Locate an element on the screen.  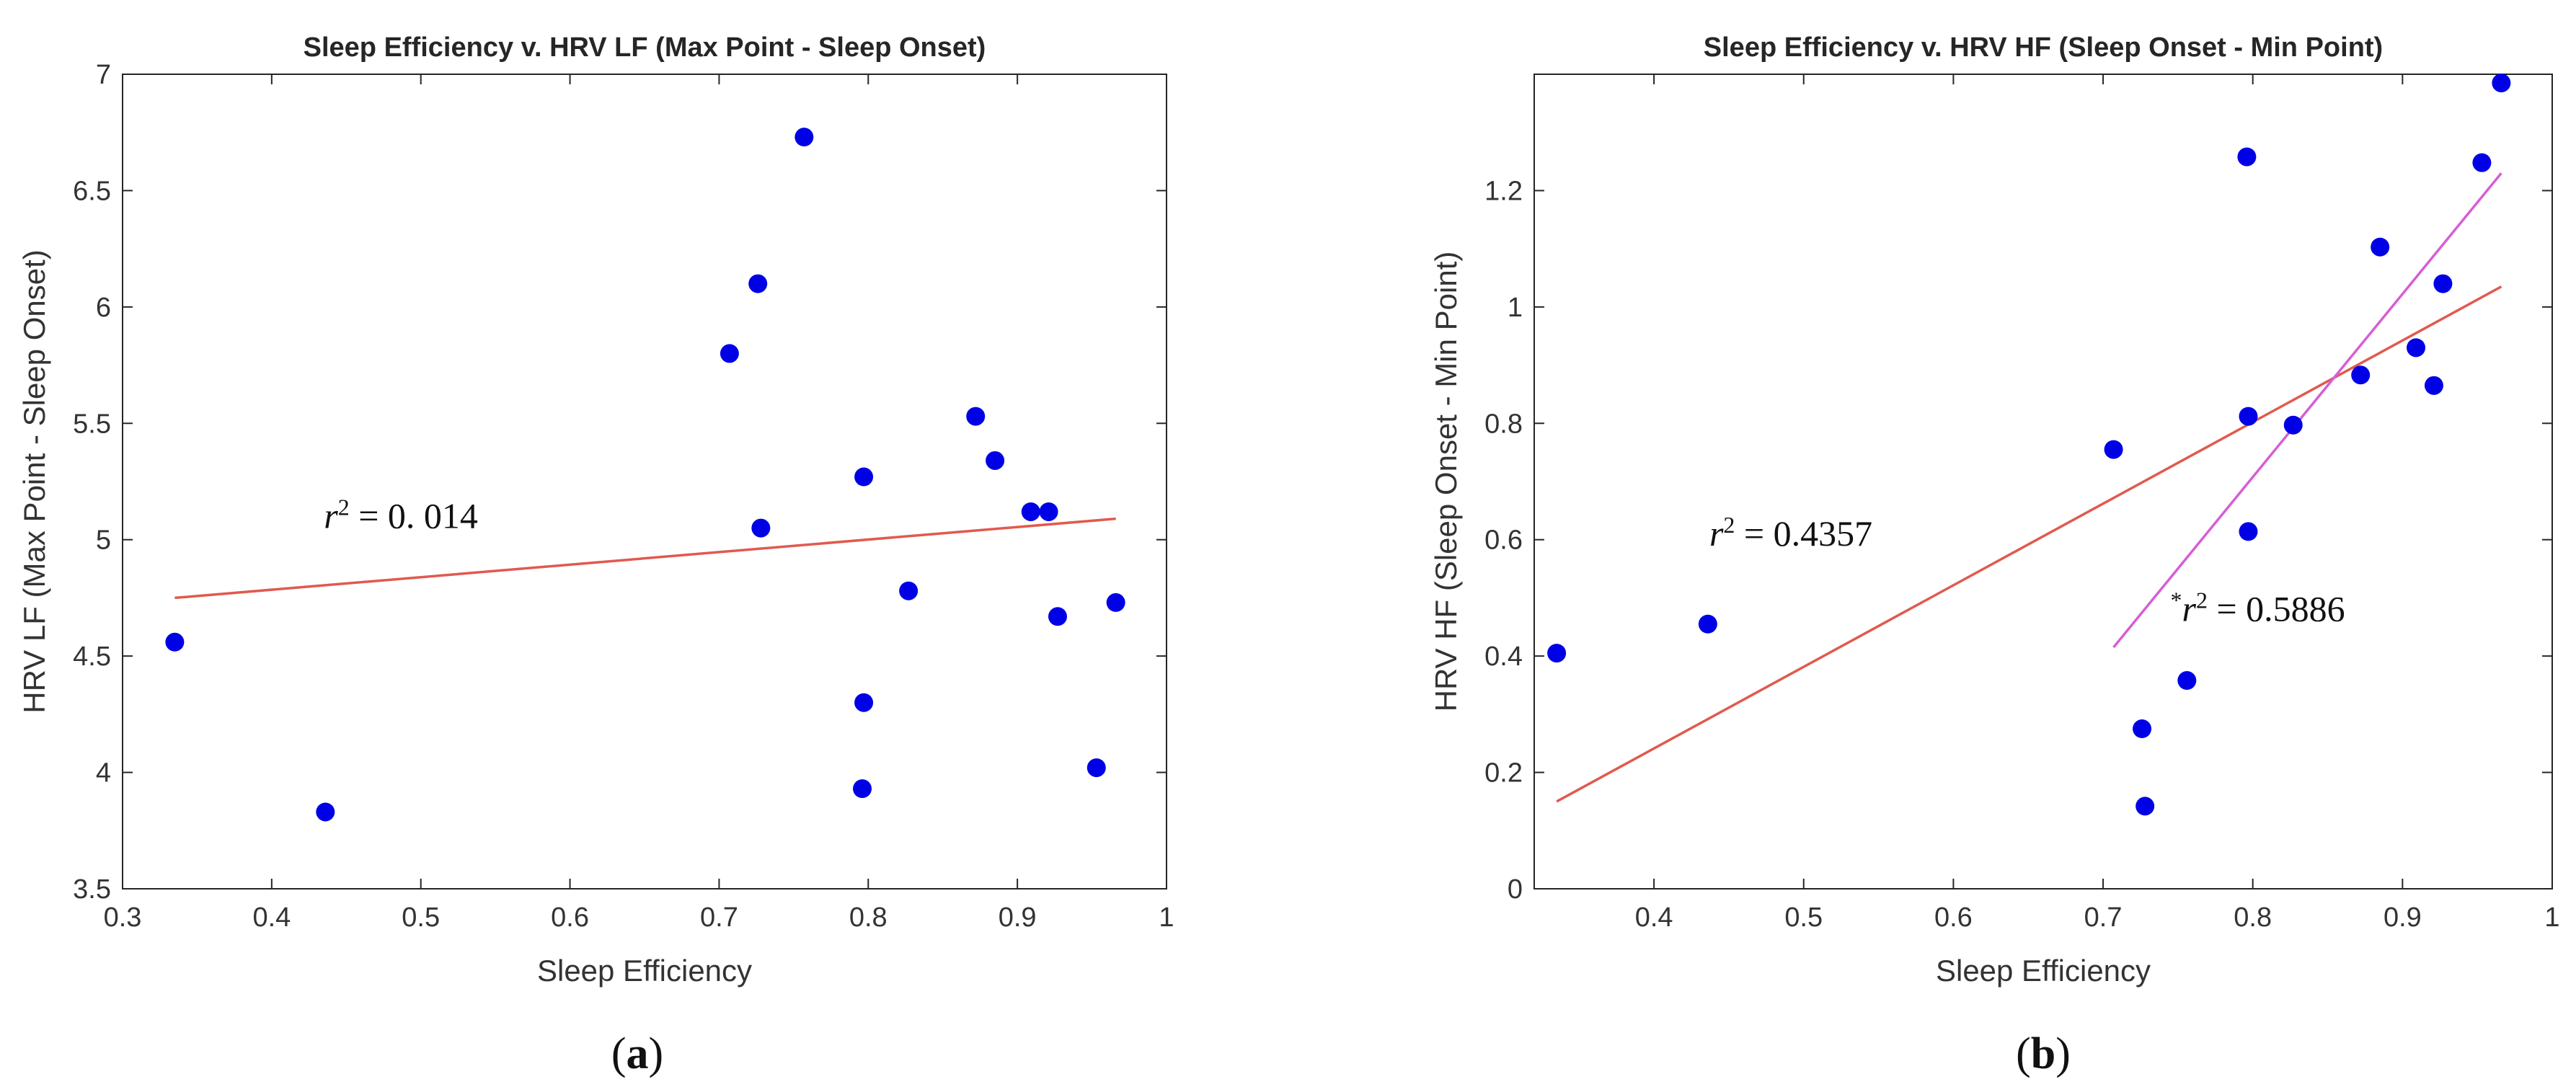
panel-caption: (a) is located at coordinates (637, 1053).